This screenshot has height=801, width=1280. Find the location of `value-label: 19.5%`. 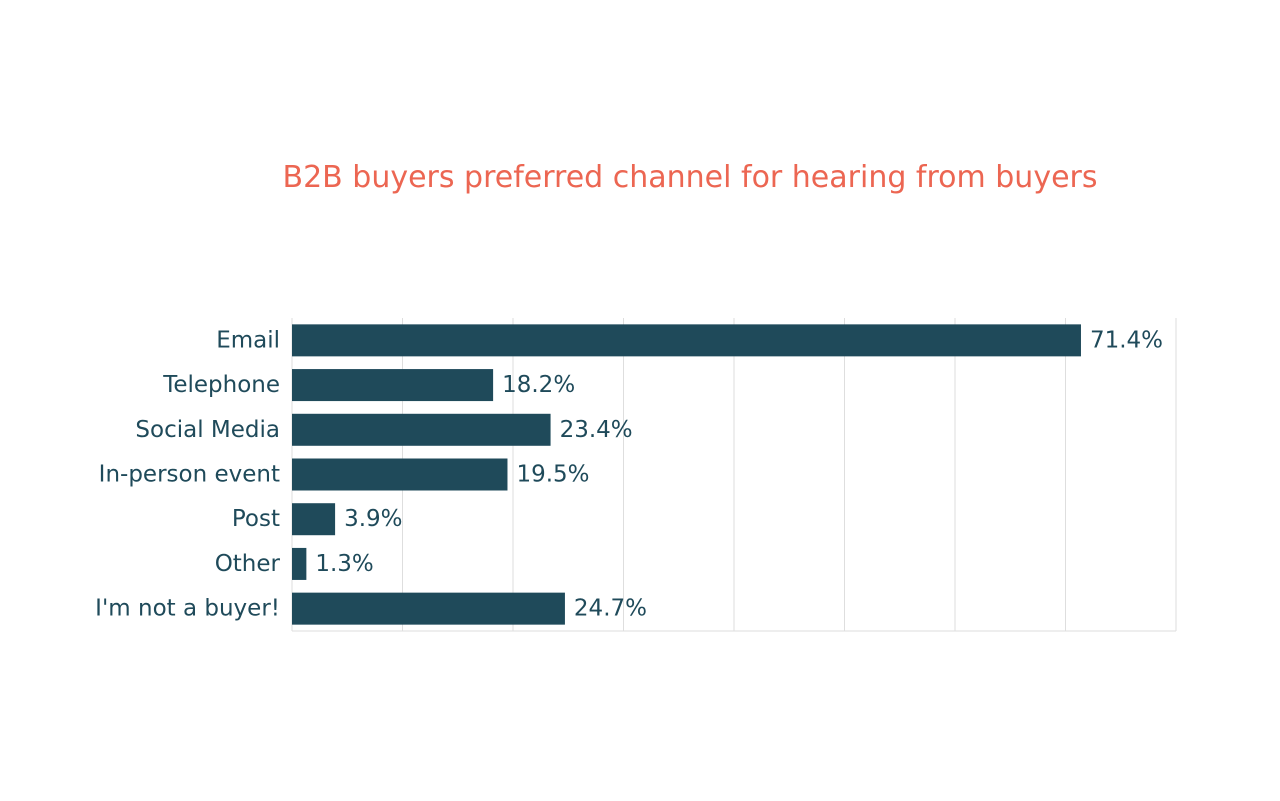

value-label: 19.5% is located at coordinates (552, 475).